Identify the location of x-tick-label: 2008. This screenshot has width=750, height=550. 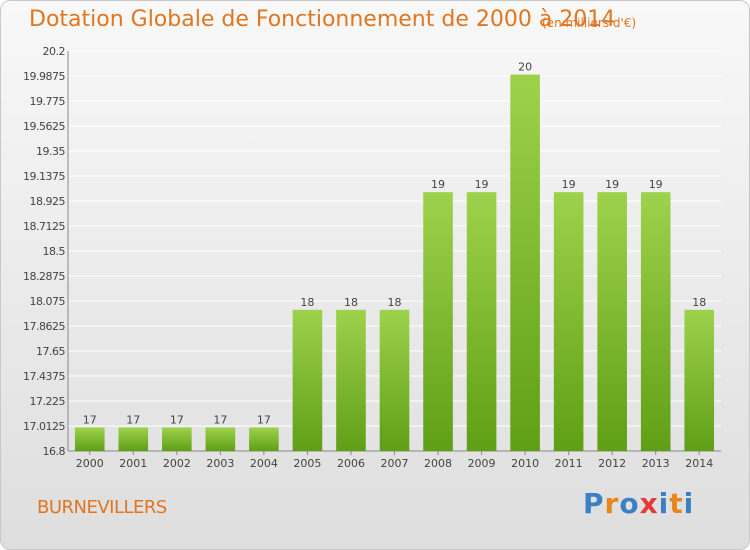
(438, 463).